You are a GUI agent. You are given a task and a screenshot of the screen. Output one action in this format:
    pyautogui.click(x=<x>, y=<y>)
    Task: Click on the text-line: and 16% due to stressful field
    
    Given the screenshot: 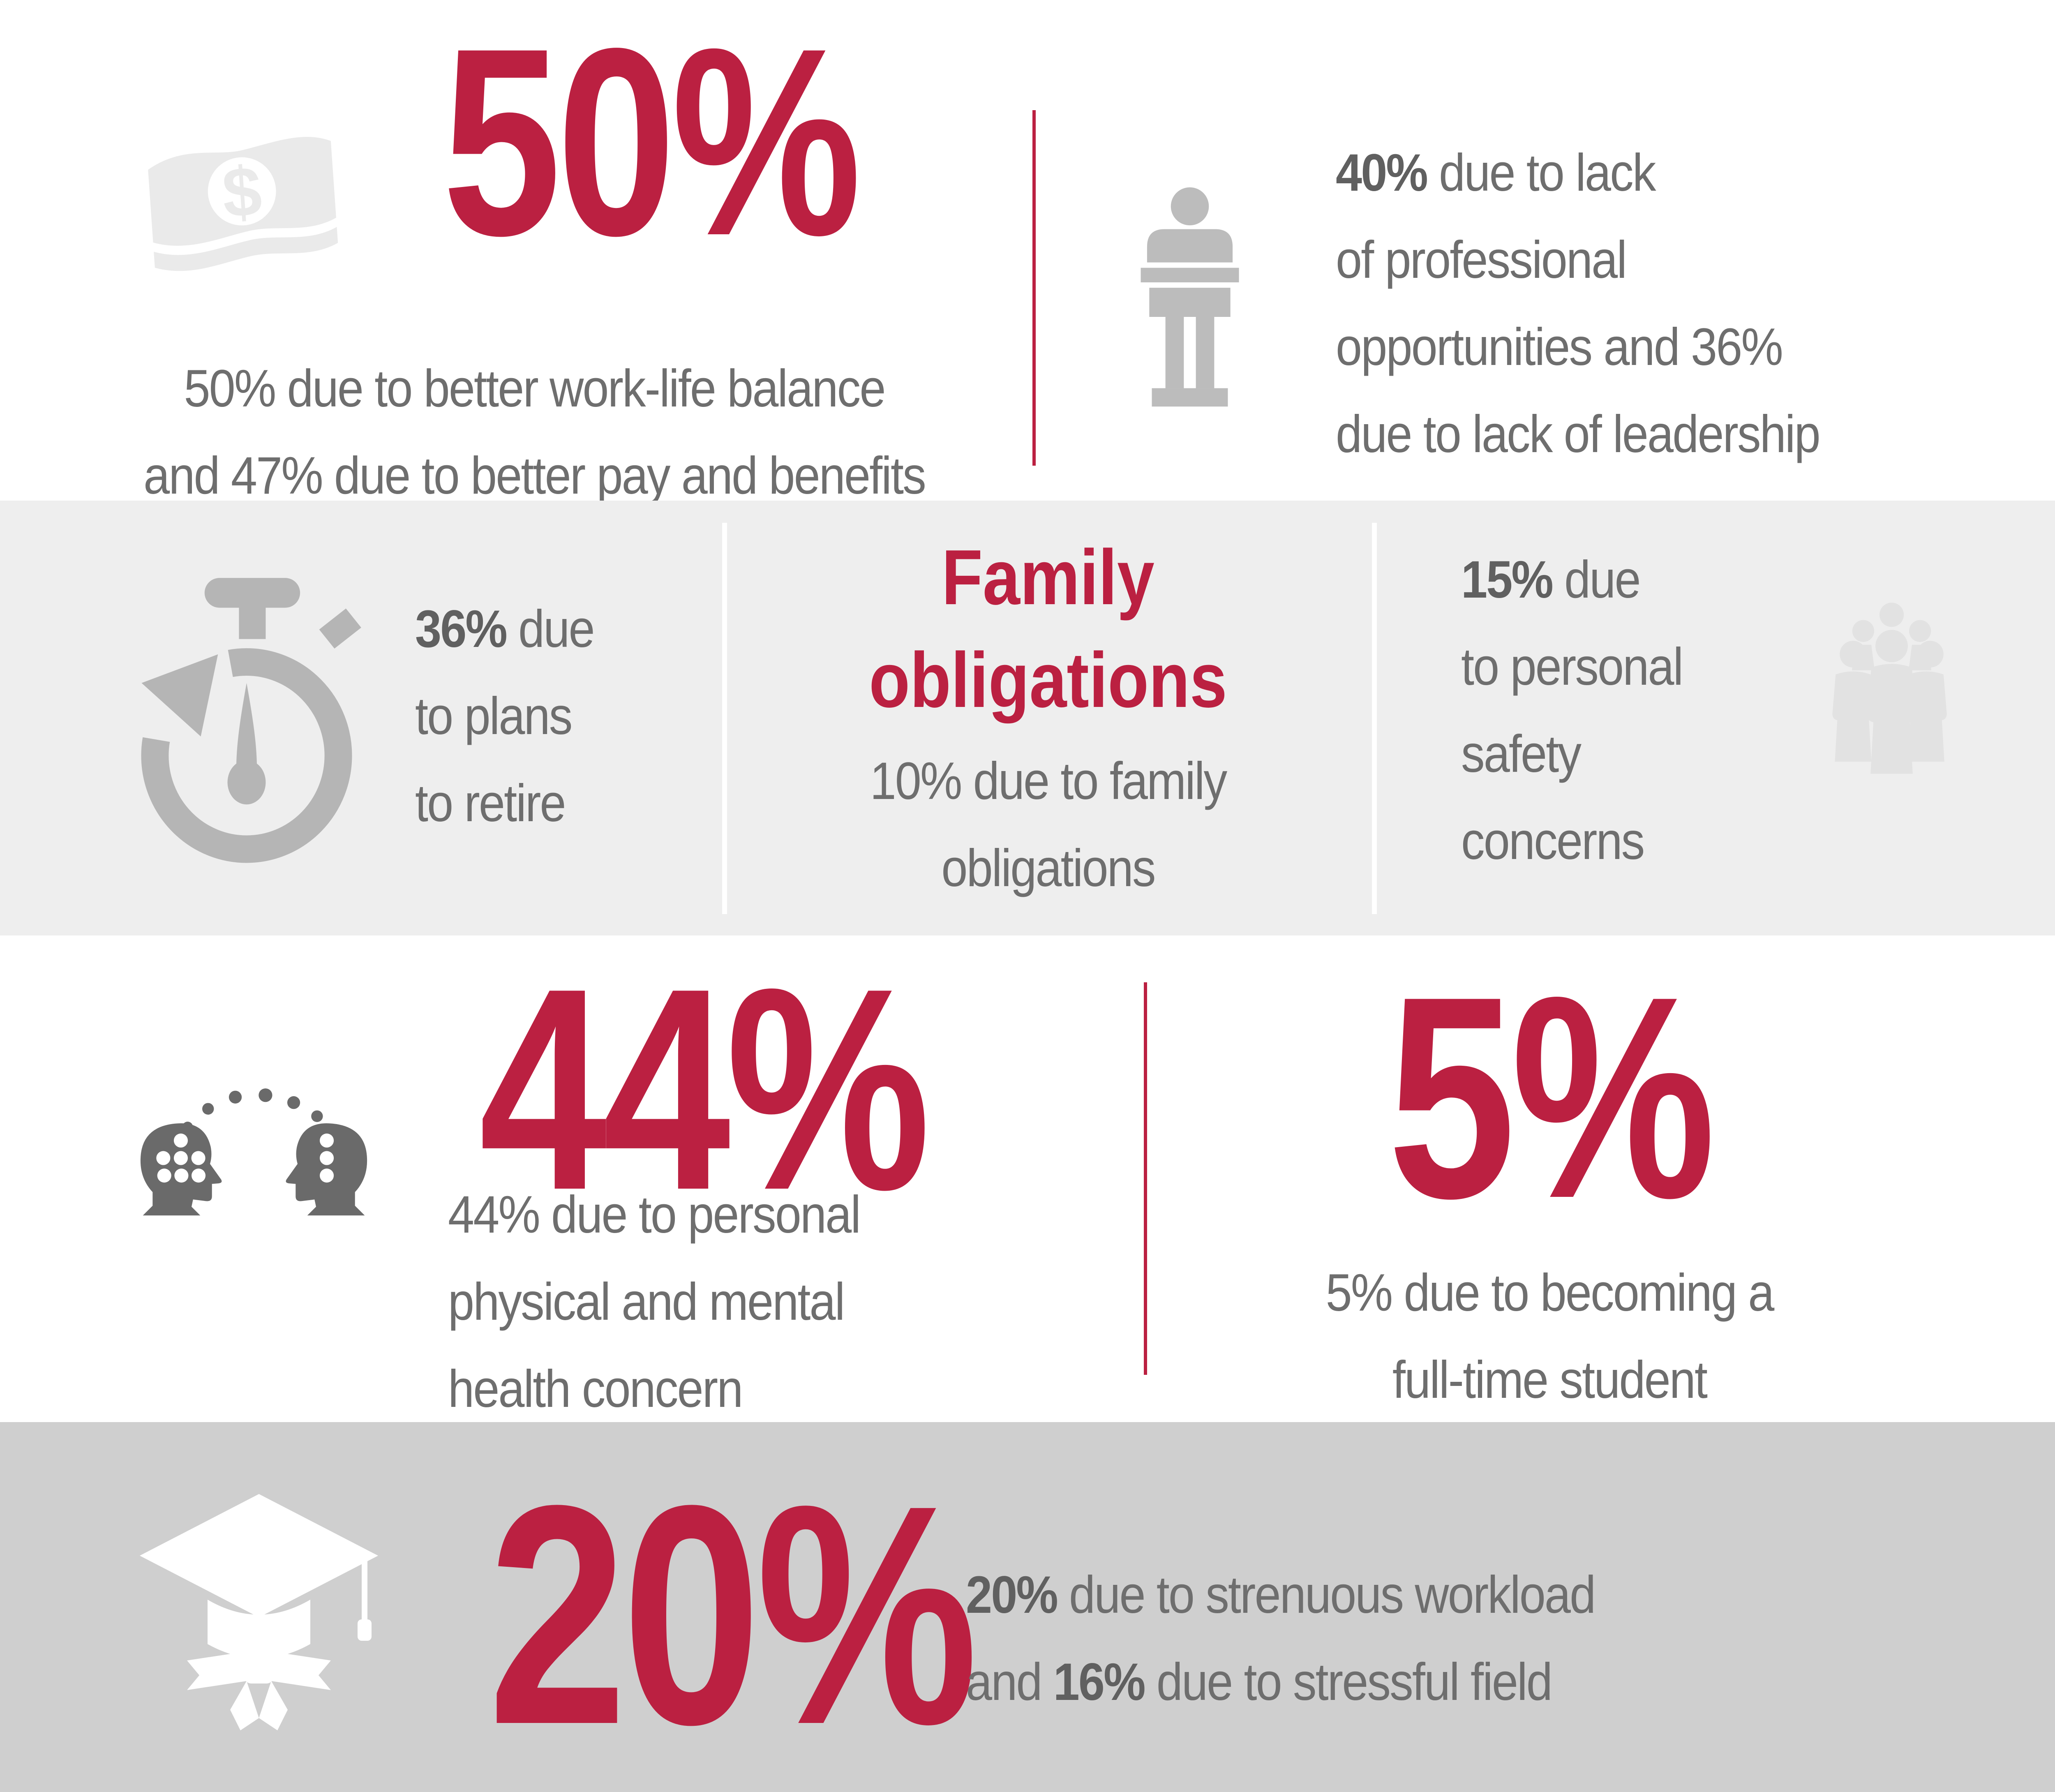 What is the action you would take?
    pyautogui.click(x=1259, y=1682)
    